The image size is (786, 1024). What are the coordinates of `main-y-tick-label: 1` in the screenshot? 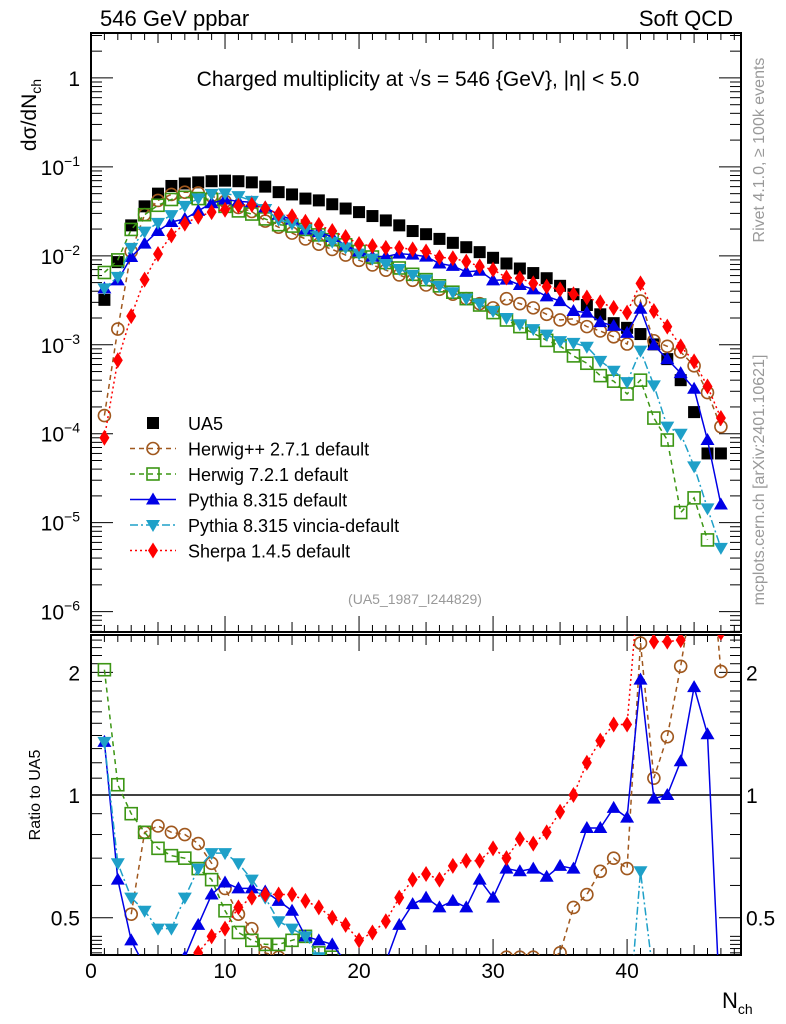 It's located at (74, 79).